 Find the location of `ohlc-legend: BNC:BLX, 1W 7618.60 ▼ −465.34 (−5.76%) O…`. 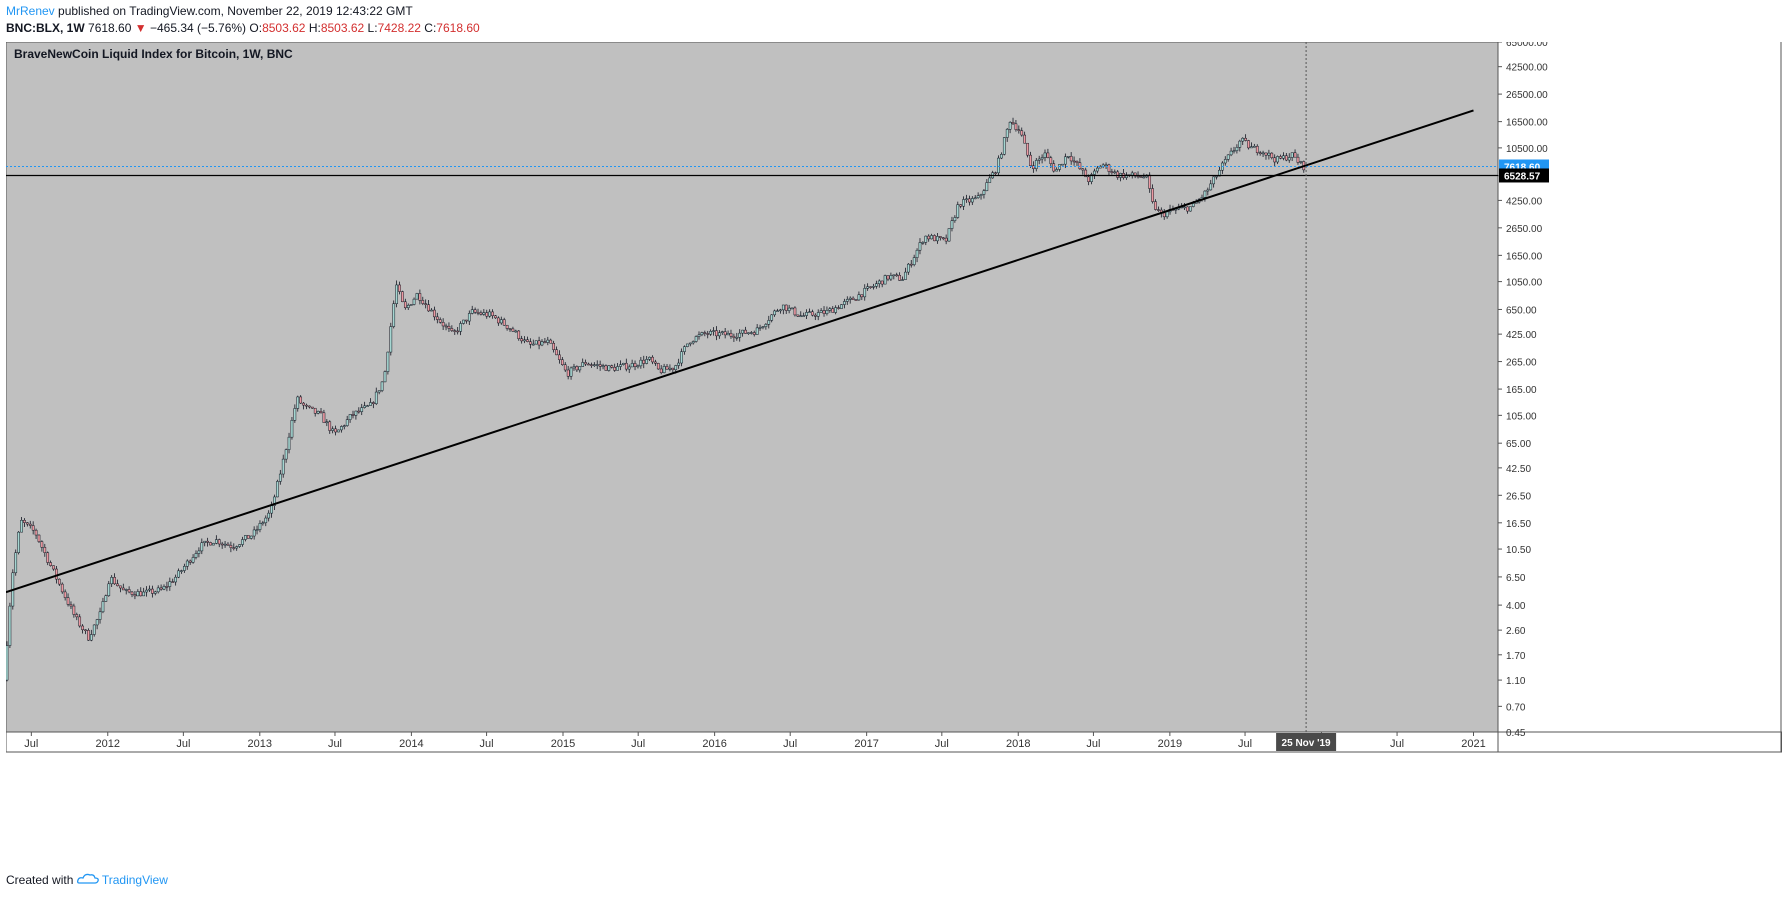

ohlc-legend: BNC:BLX, 1W 7618.60 ▼ −465.34 (−5.76%) O… is located at coordinates (243, 28).